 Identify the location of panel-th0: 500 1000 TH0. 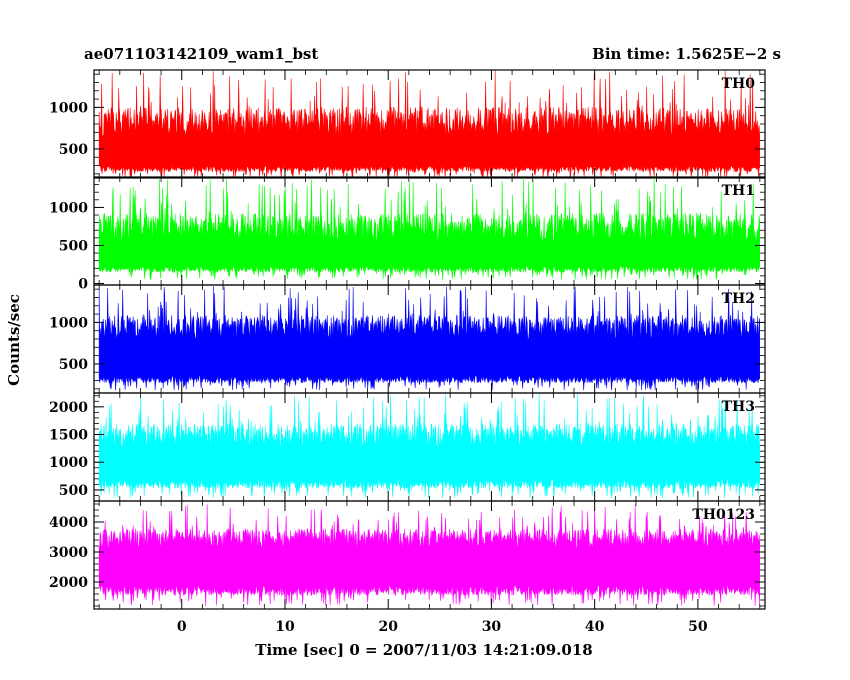
(407, 124).